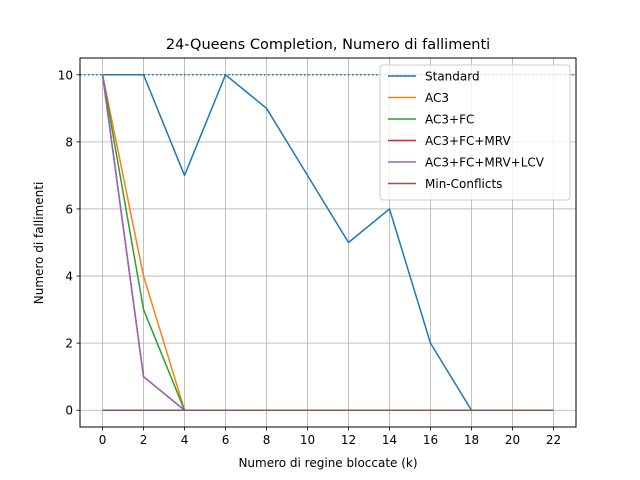  What do you see at coordinates (69, 277) in the screenshot?
I see `y-tick-label: 4` at bounding box center [69, 277].